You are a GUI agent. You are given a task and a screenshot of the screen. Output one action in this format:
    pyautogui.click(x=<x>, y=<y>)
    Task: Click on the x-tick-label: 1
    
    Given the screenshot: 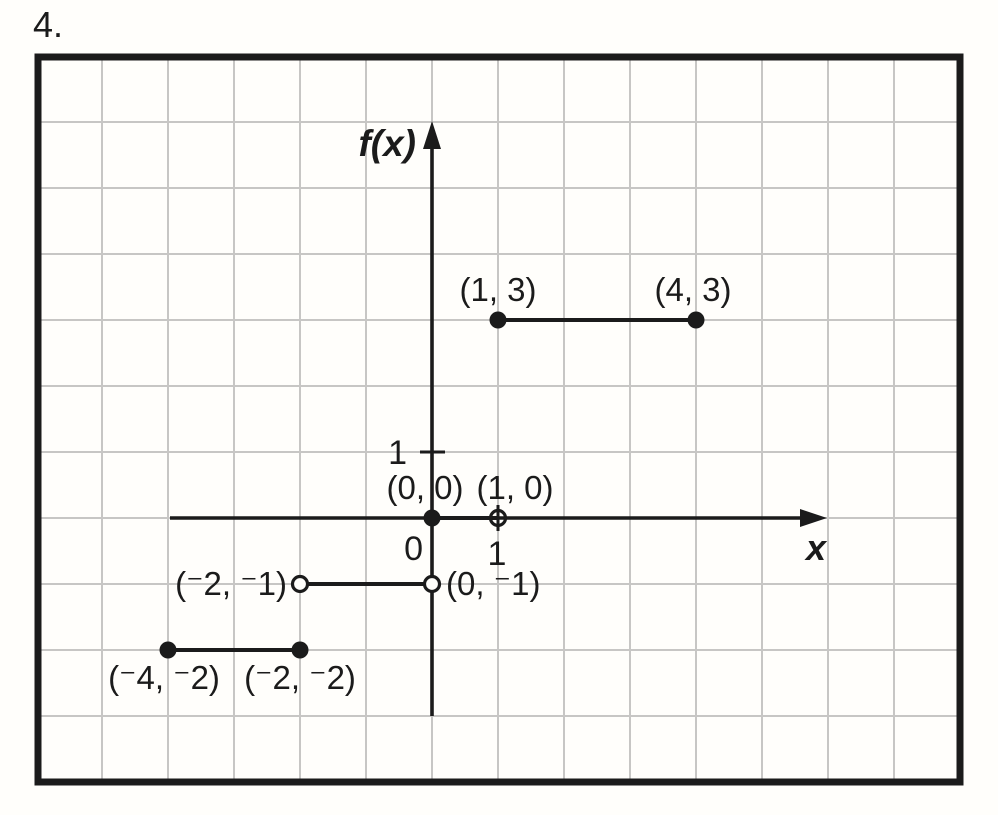 What is the action you would take?
    pyautogui.click(x=497, y=554)
    